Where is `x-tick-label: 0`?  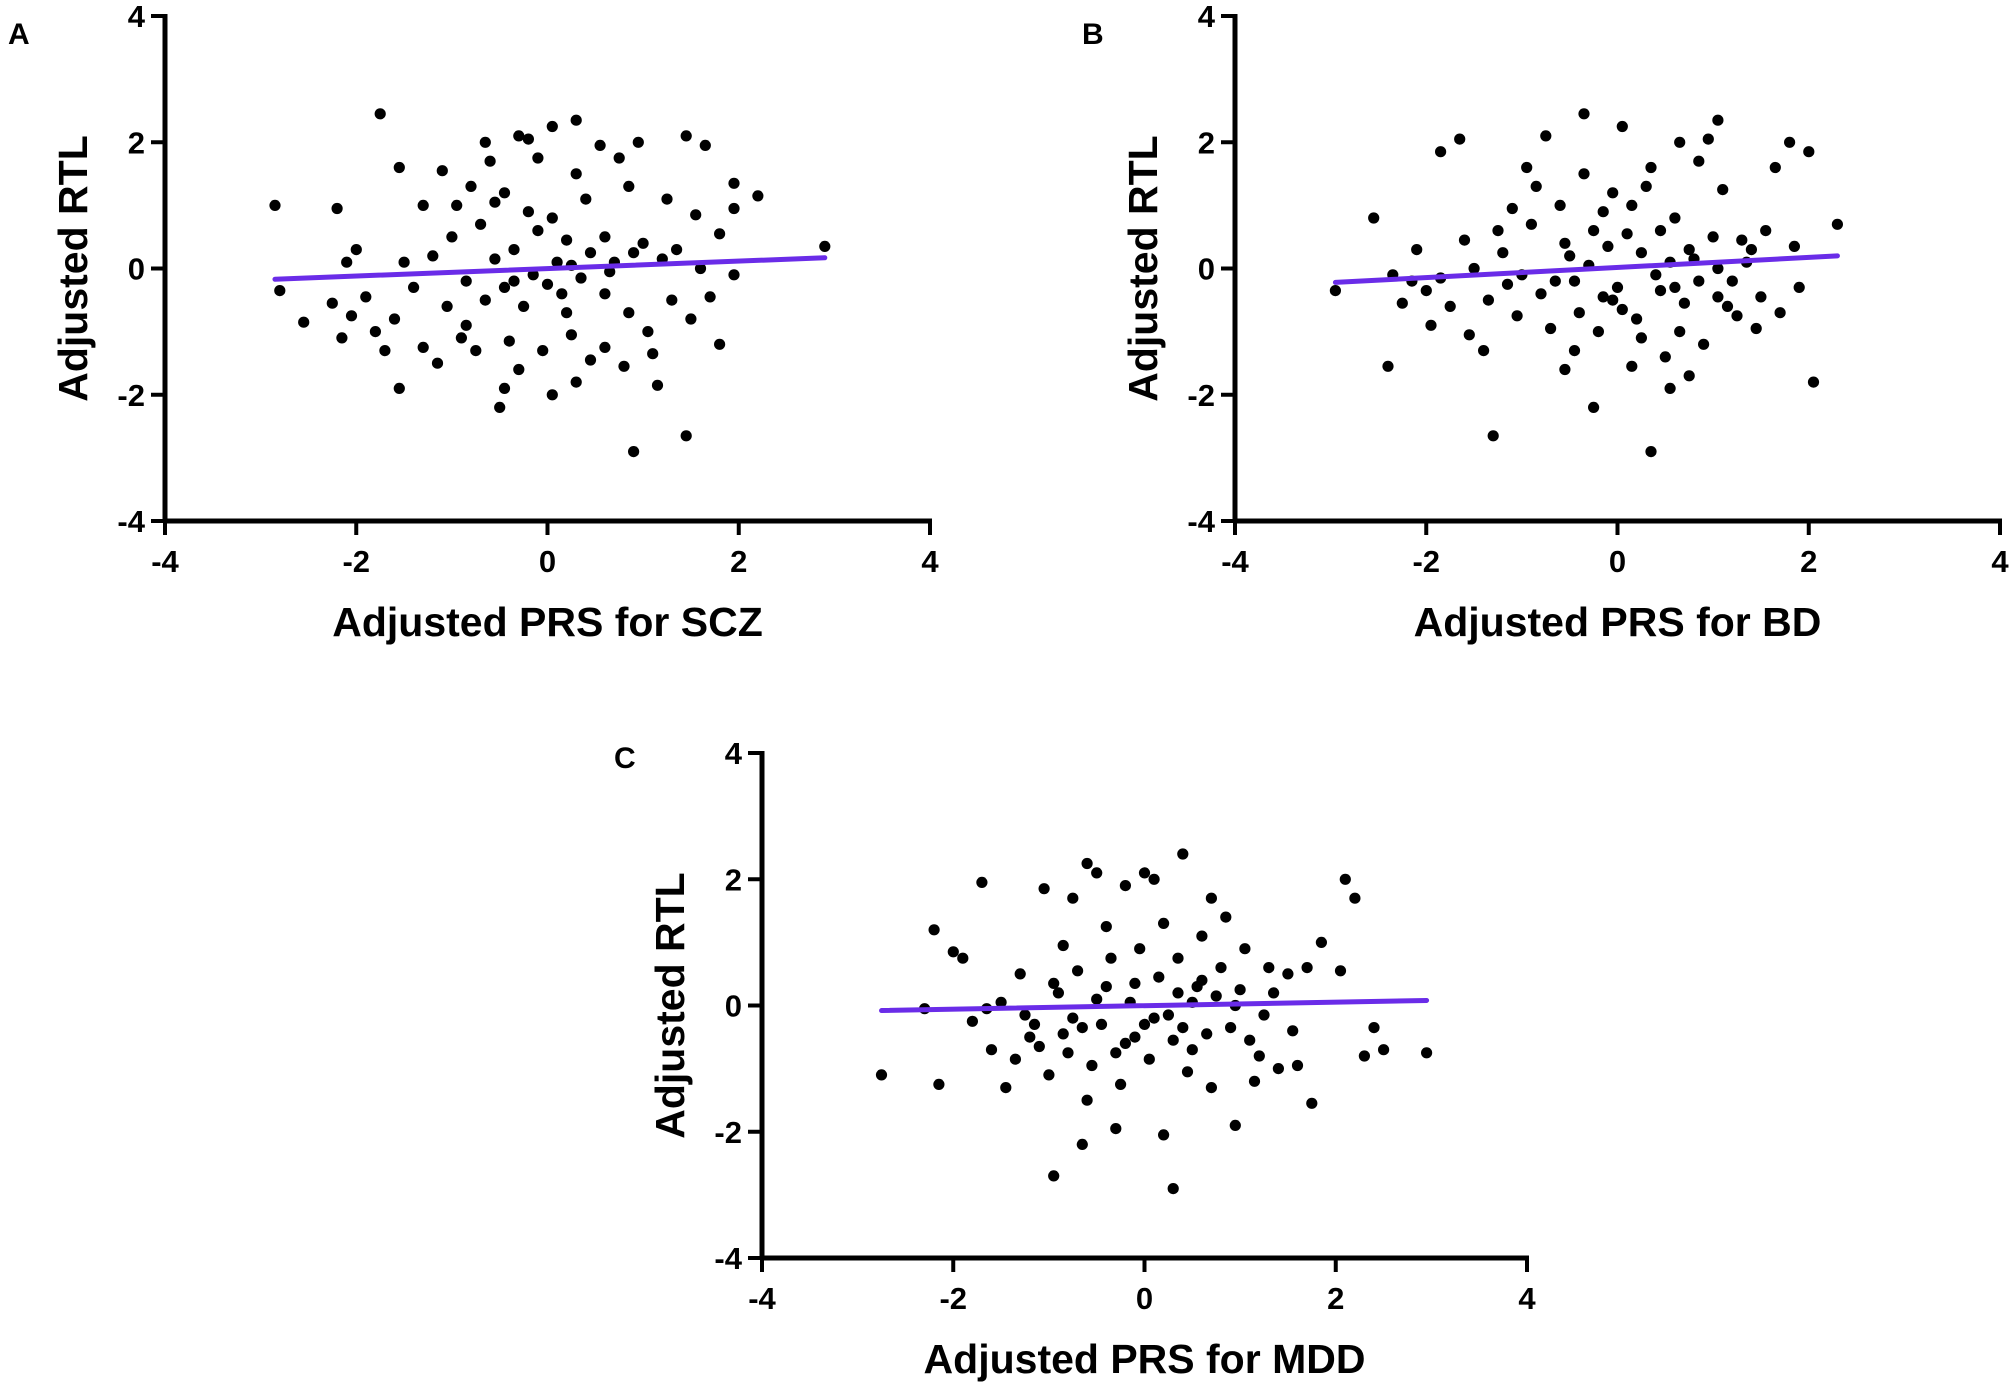 x-tick-label: 0 is located at coordinates (547, 561).